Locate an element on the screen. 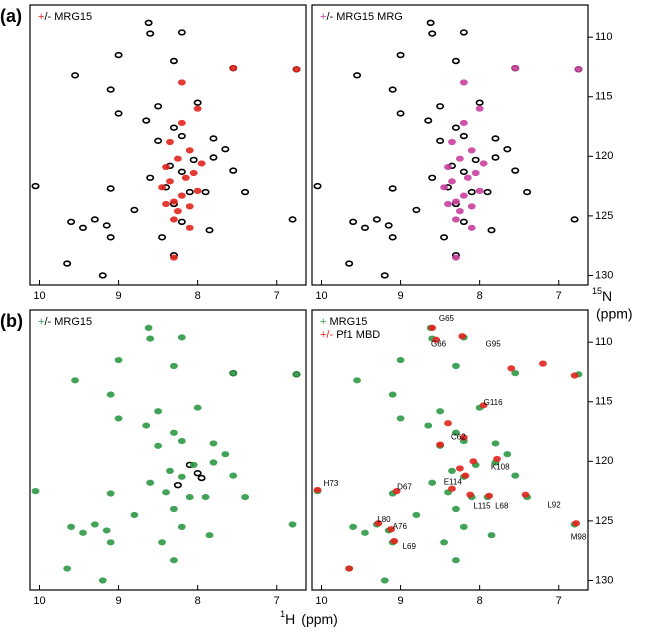  peak-label: D67 is located at coordinates (404, 487).